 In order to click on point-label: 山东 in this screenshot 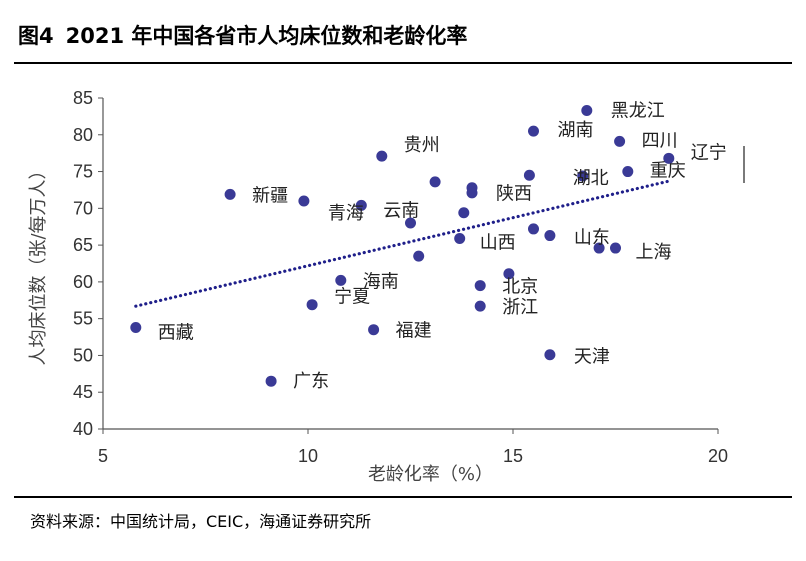, I will do `click(592, 238)`.